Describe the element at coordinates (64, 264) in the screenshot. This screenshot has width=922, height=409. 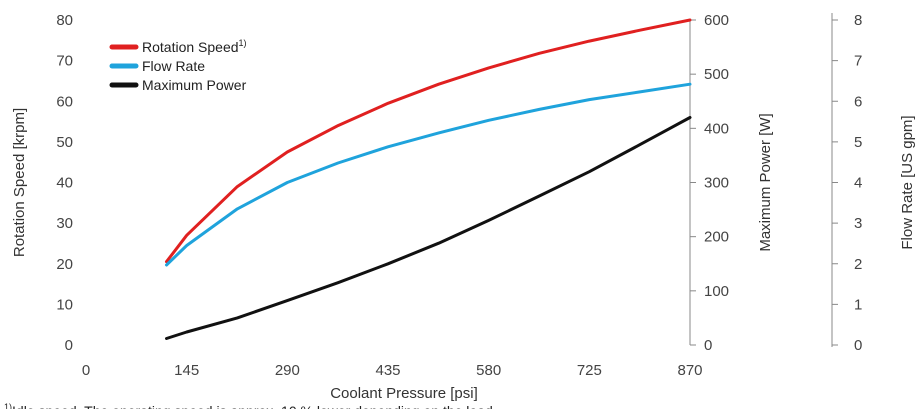
I see `rpm-tick-label: 20` at that location.